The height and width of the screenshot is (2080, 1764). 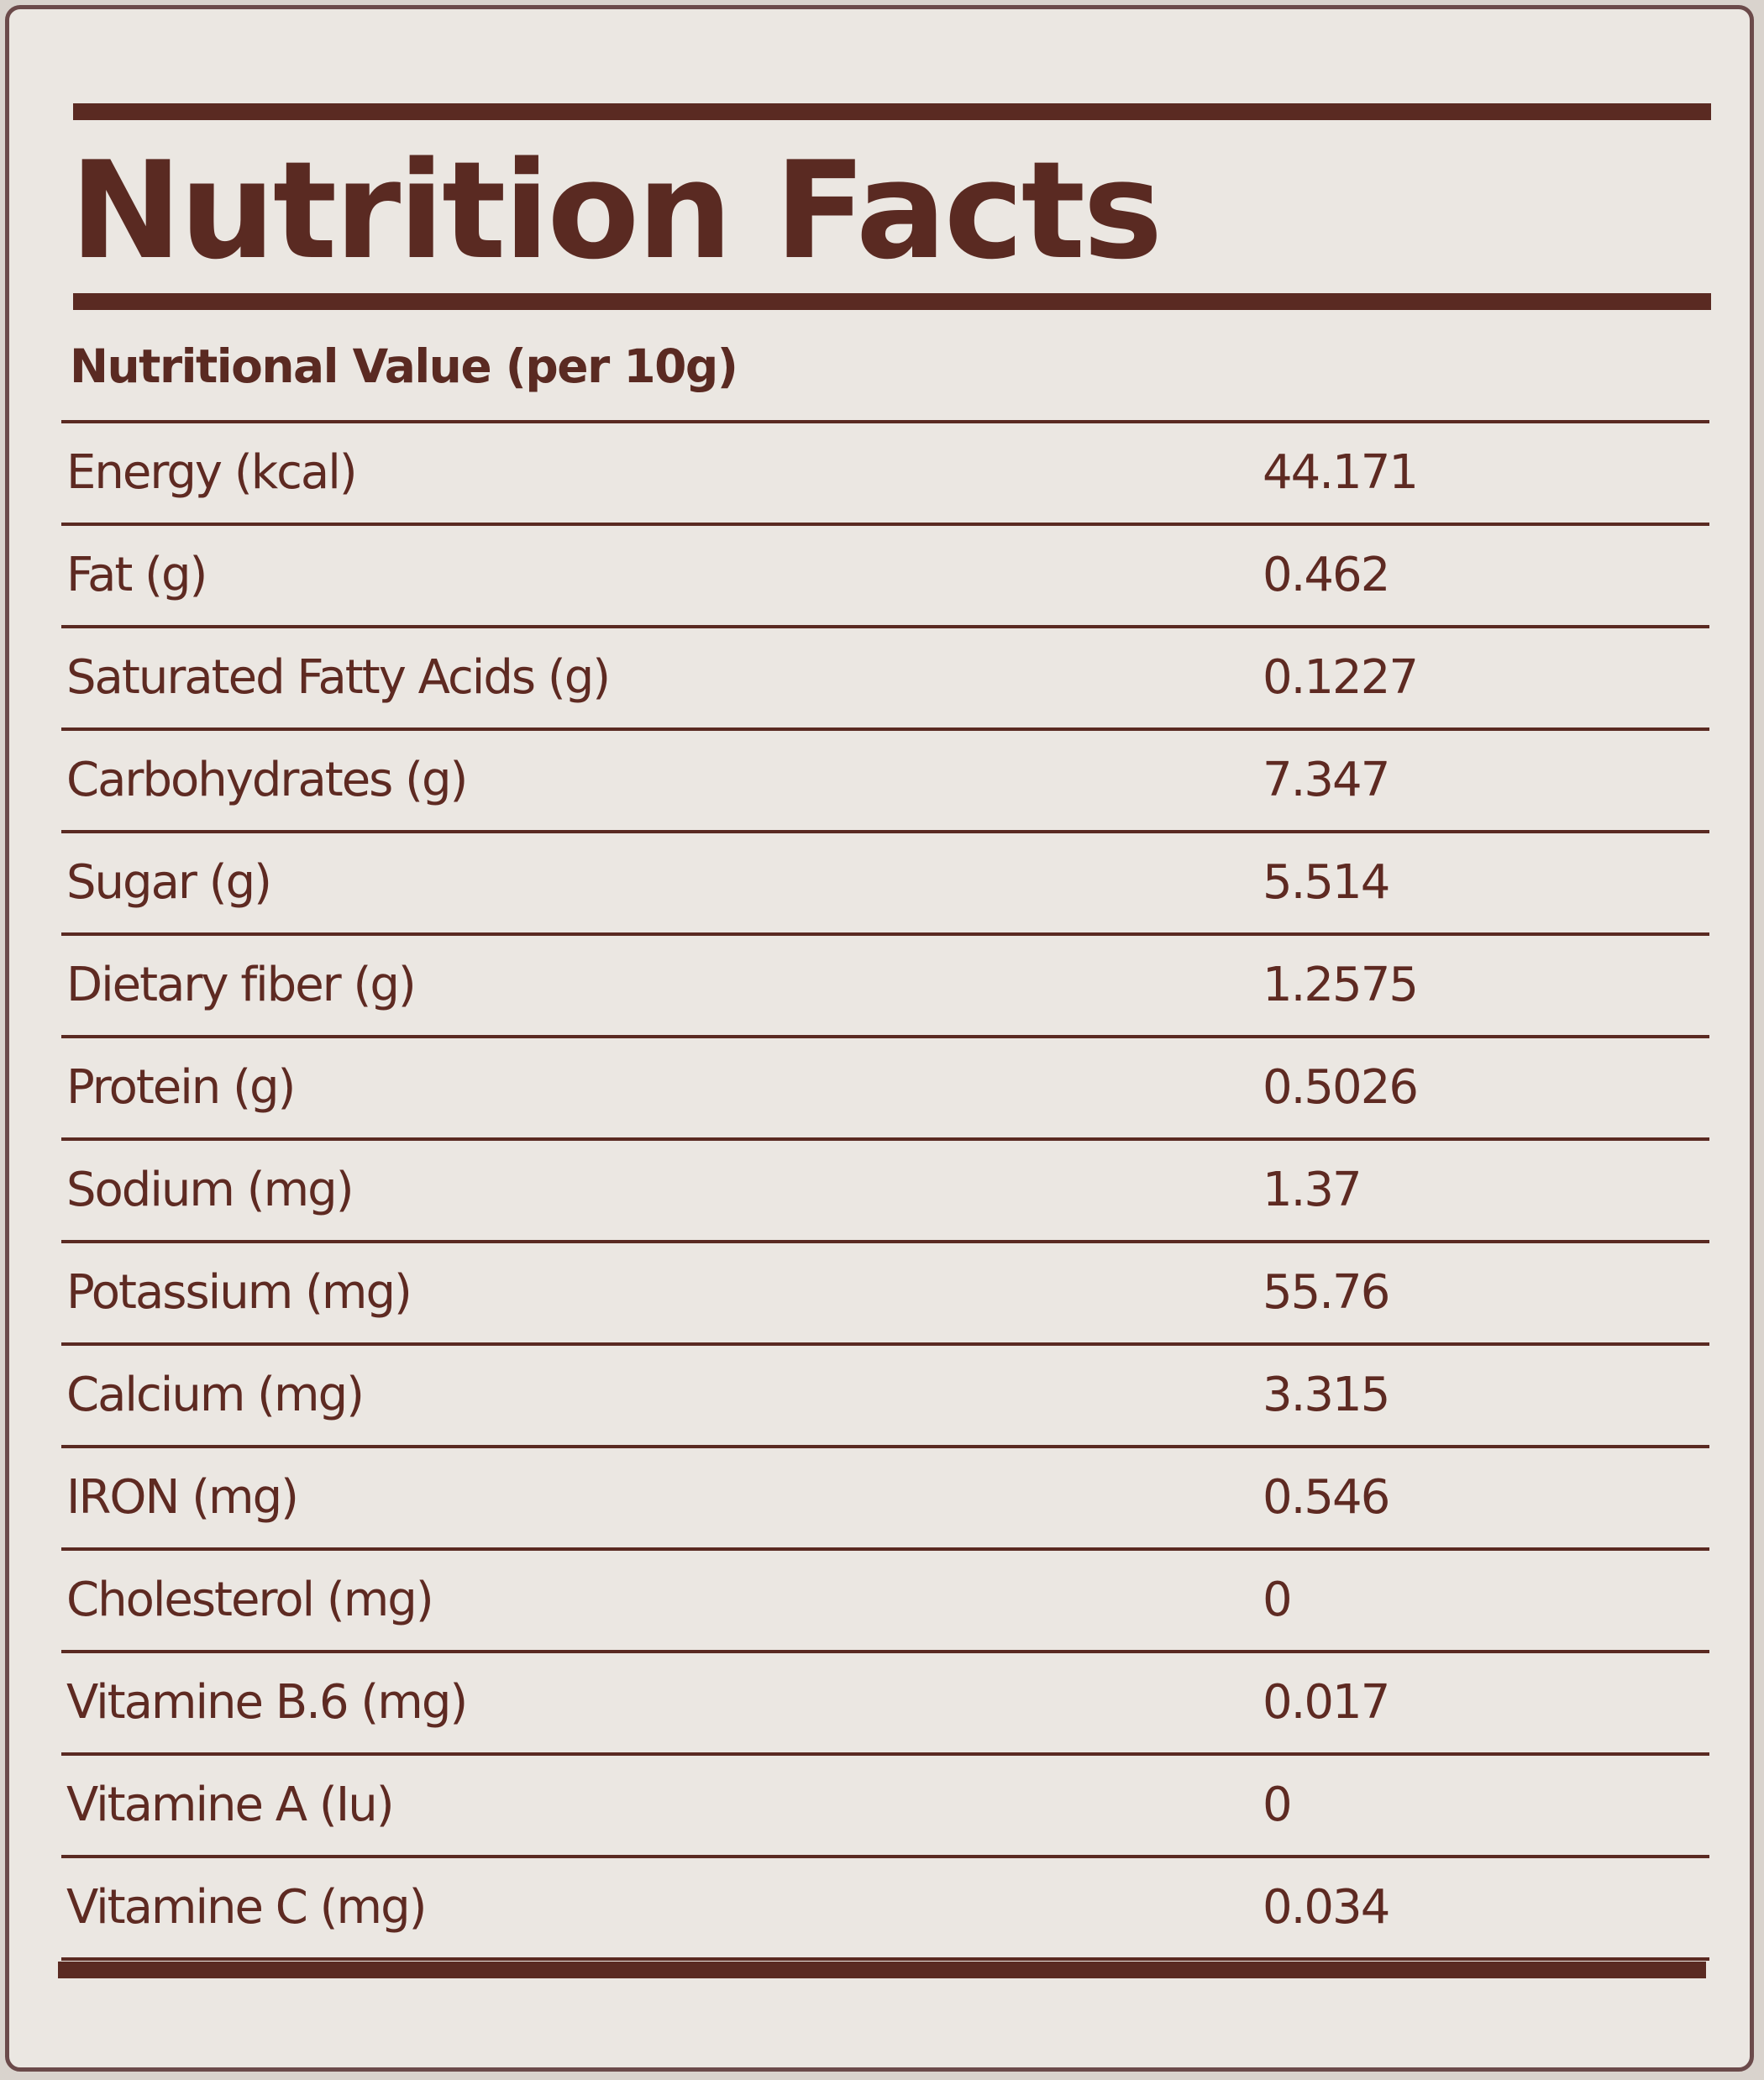 What do you see at coordinates (885, 574) in the screenshot?
I see `nutrient-row: Fat (g) 0.462` at bounding box center [885, 574].